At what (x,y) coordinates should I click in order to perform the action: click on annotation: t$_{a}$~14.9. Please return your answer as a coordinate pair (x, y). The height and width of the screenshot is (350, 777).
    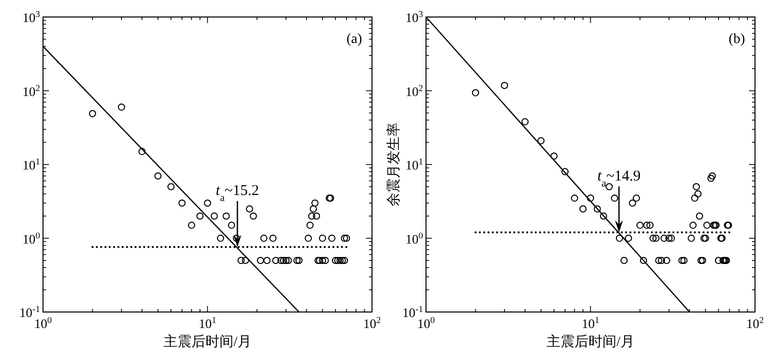
    Looking at the image, I should click on (619, 178).